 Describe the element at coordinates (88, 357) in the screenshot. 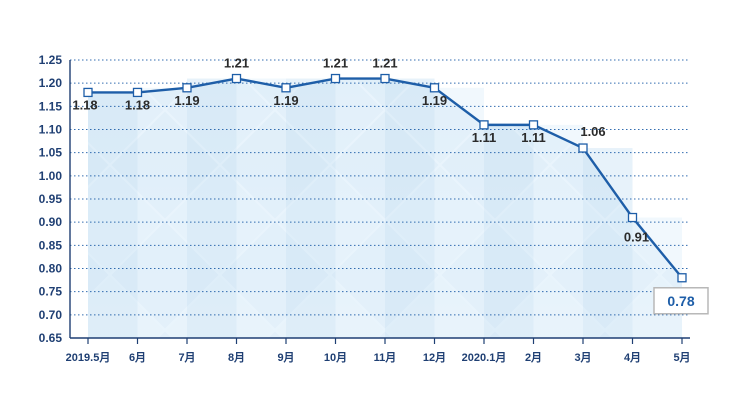

I see `x-tick-label: 2019.5月` at that location.